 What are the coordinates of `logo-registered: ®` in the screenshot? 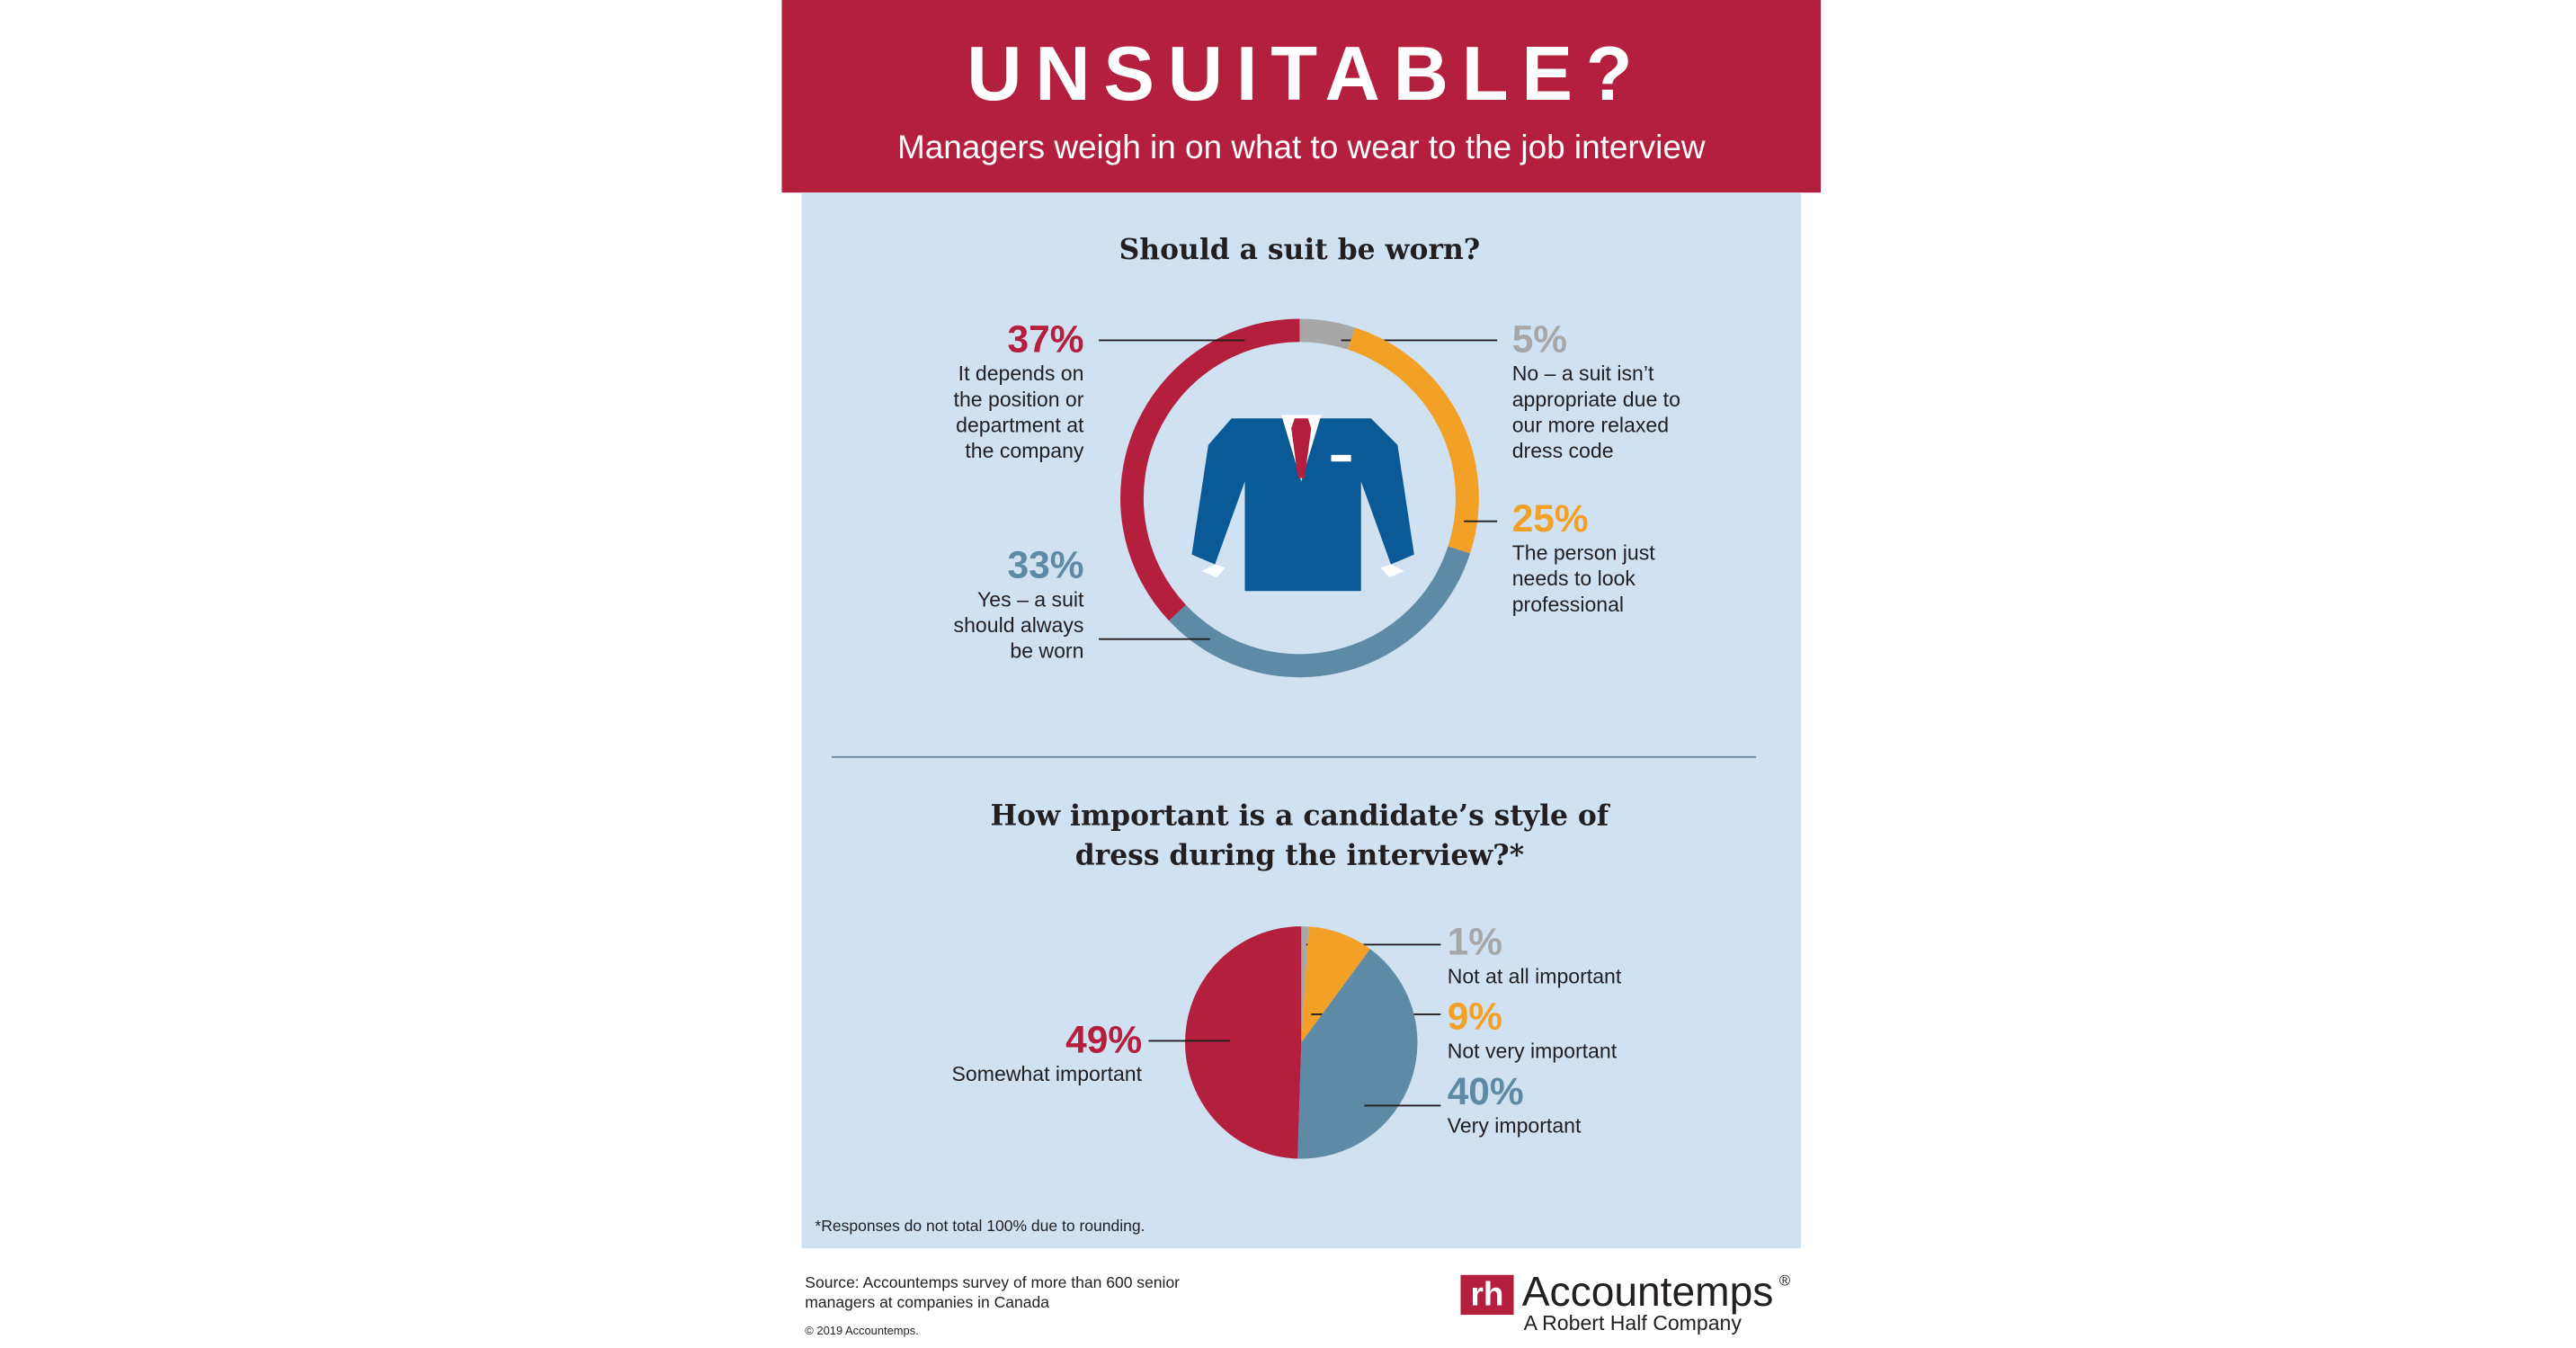 It's located at (1785, 1281).